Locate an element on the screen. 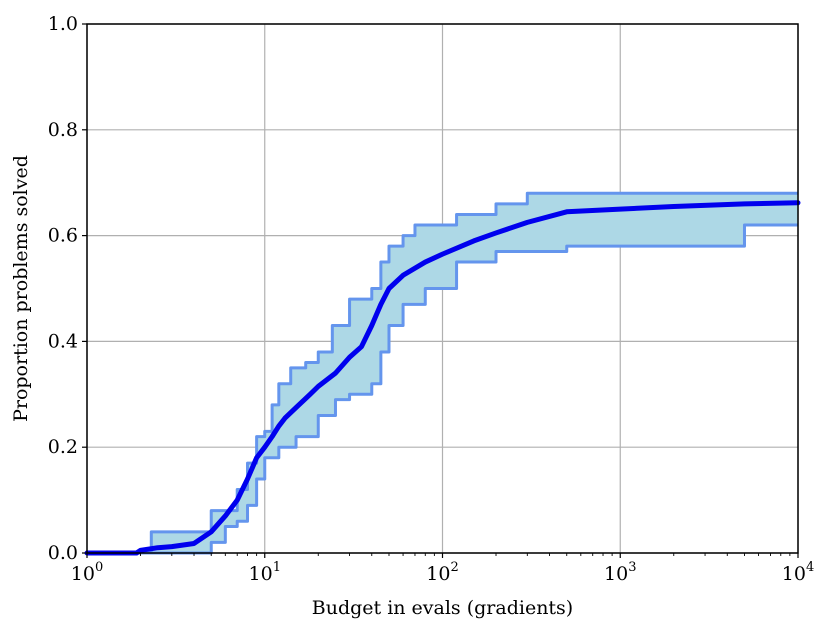 The width and height of the screenshot is (830, 635). y-tick-label: 0.4 is located at coordinates (63, 341).